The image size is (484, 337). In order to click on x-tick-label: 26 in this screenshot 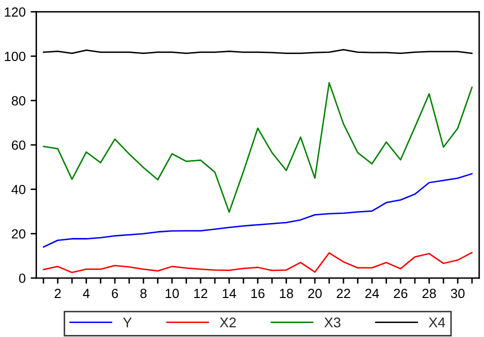, I will do `click(401, 293)`.